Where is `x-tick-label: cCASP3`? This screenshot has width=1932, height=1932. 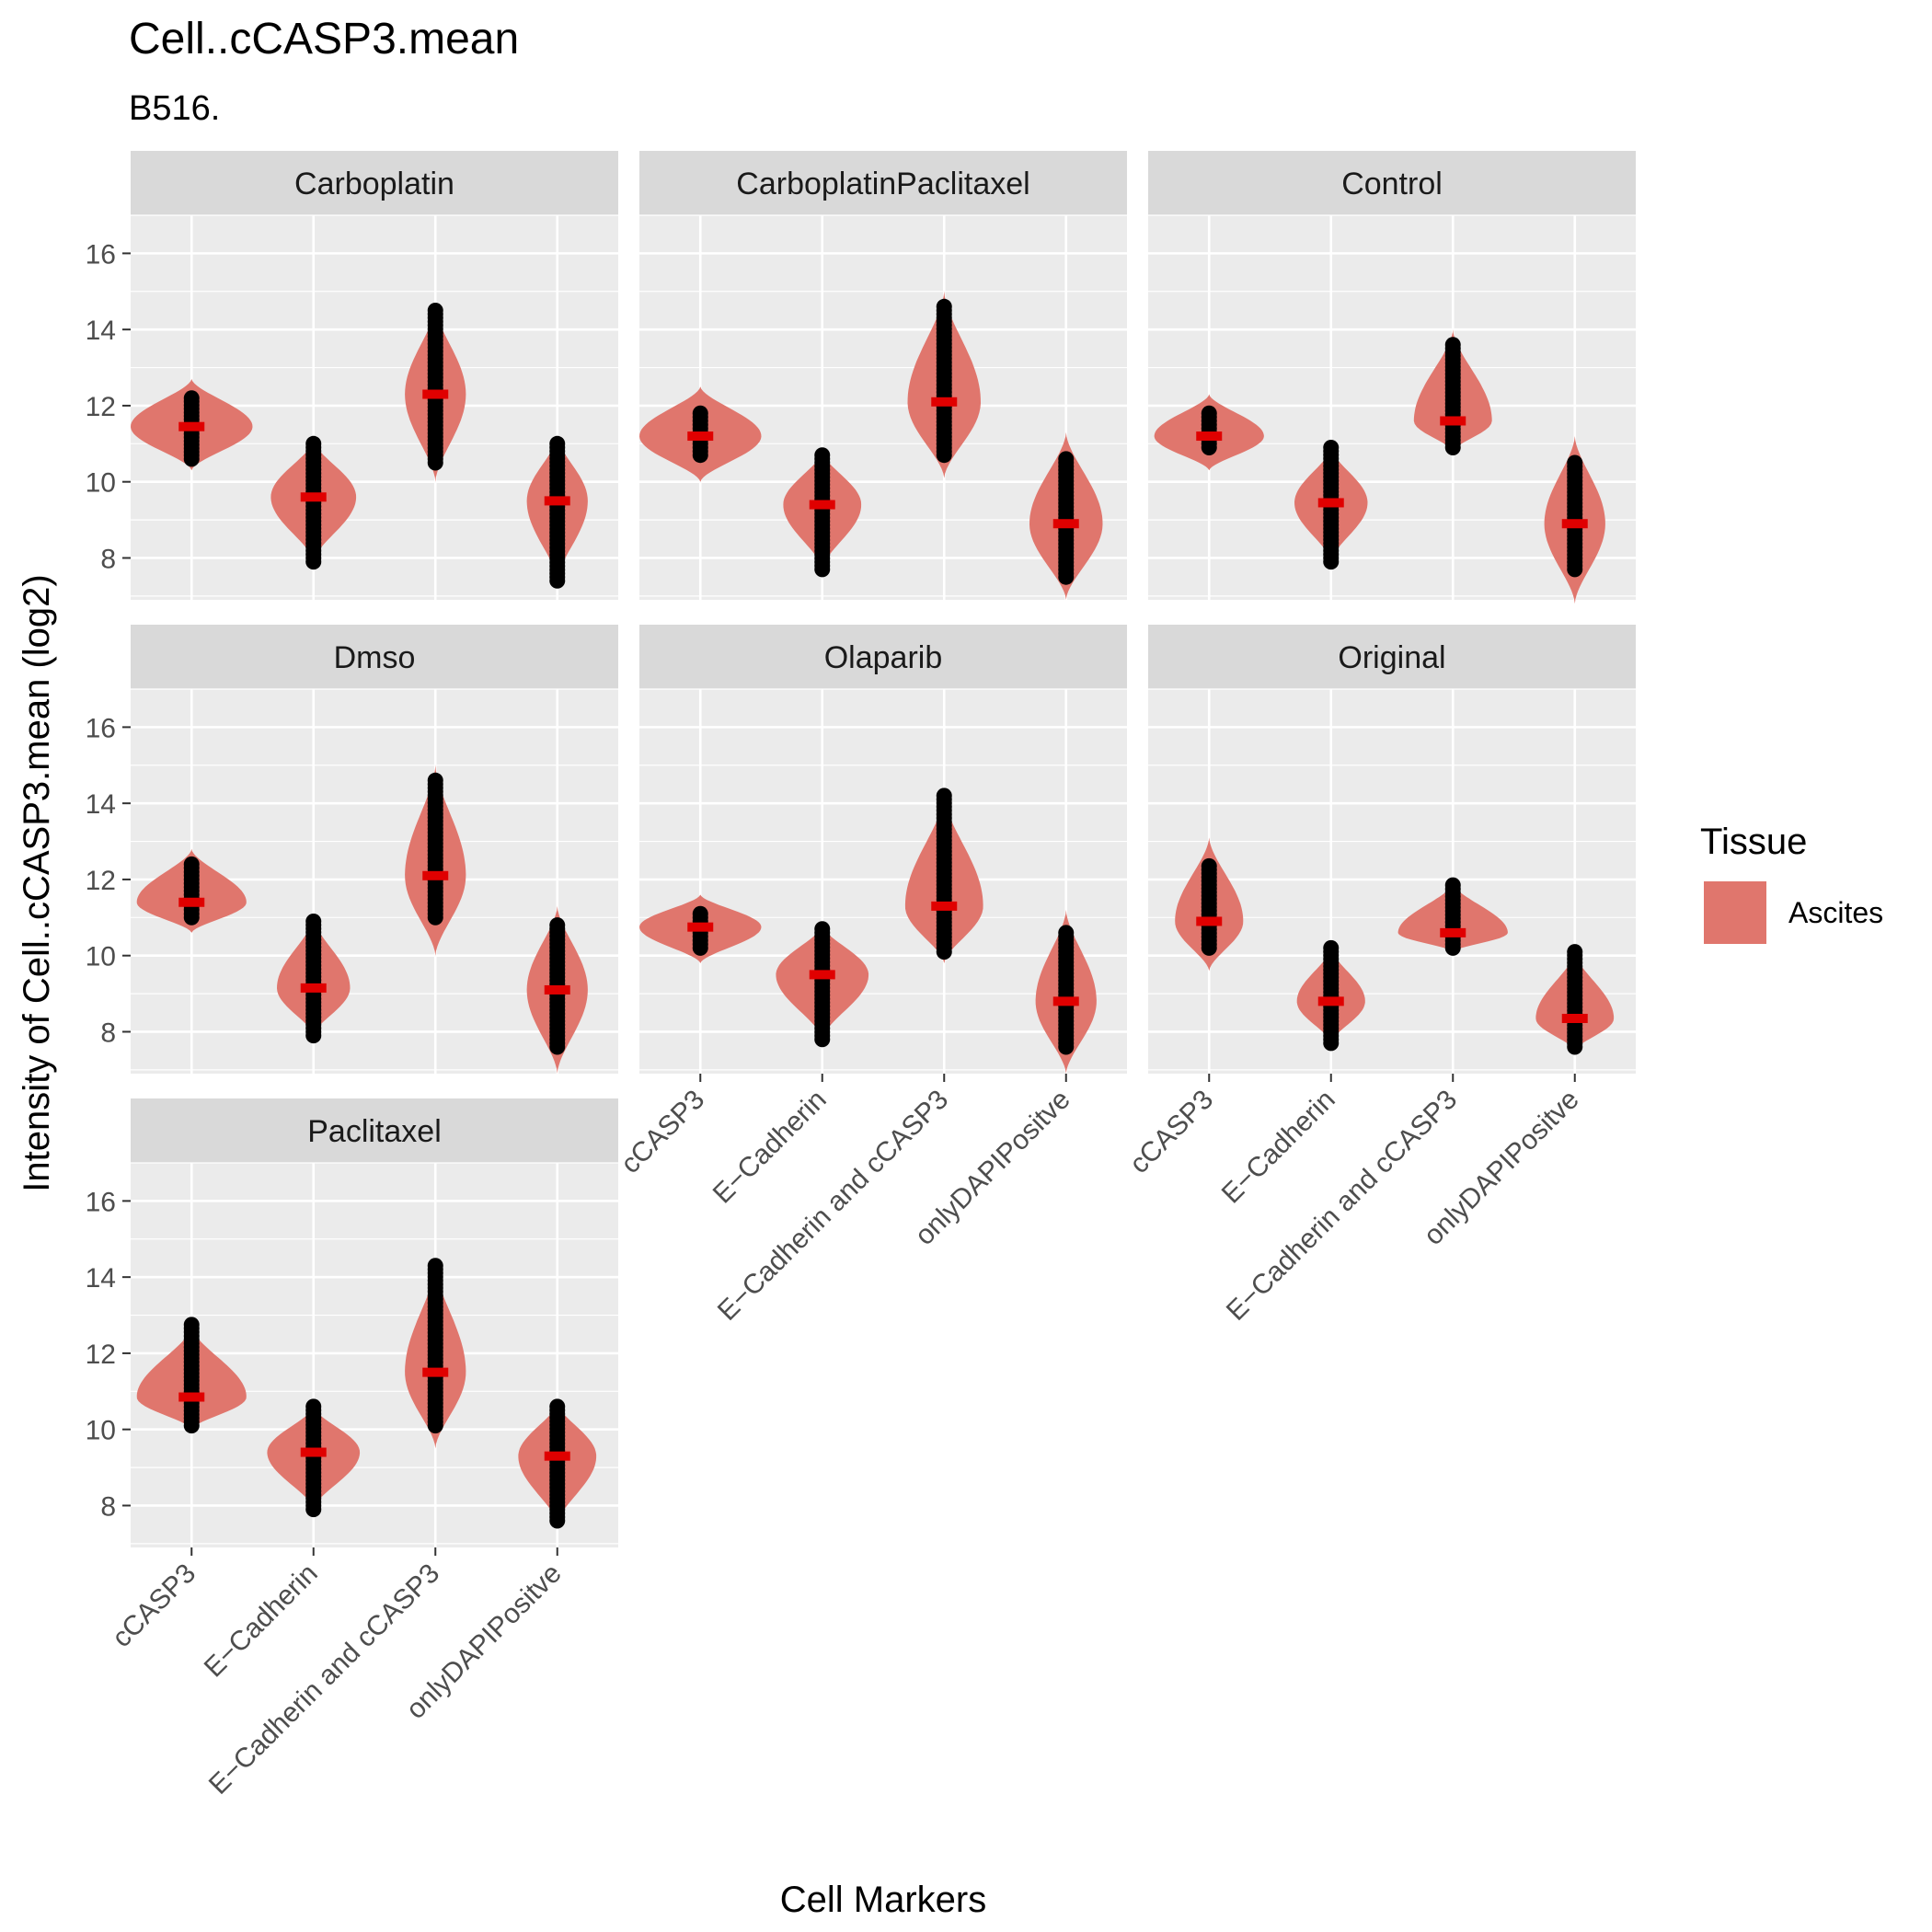
x-tick-label: cCASP3 is located at coordinates (1172, 1132).